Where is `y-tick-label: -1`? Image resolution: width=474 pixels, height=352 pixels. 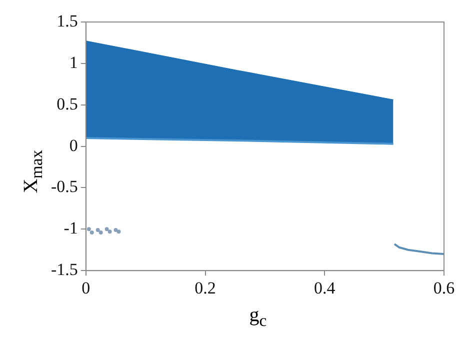
y-tick-label: -1 is located at coordinates (71, 228).